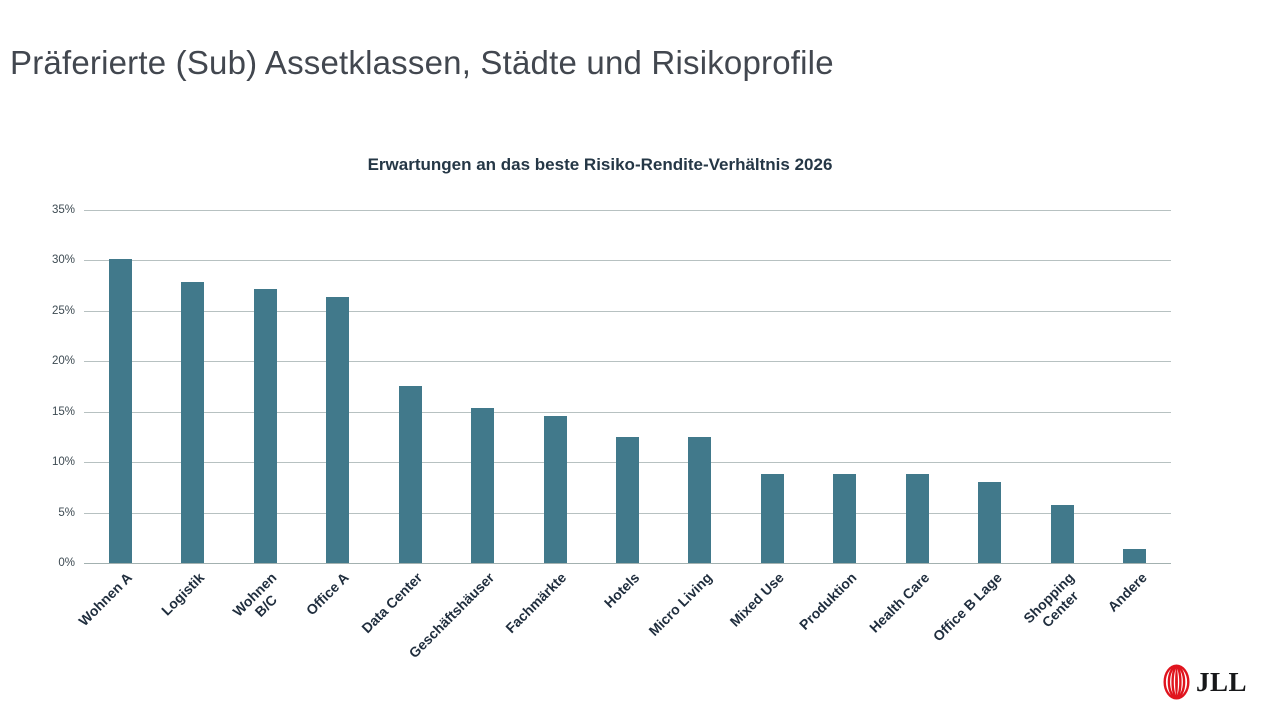  Describe the element at coordinates (679, 604) in the screenshot. I see `x-axis-label: Micro Living` at that location.